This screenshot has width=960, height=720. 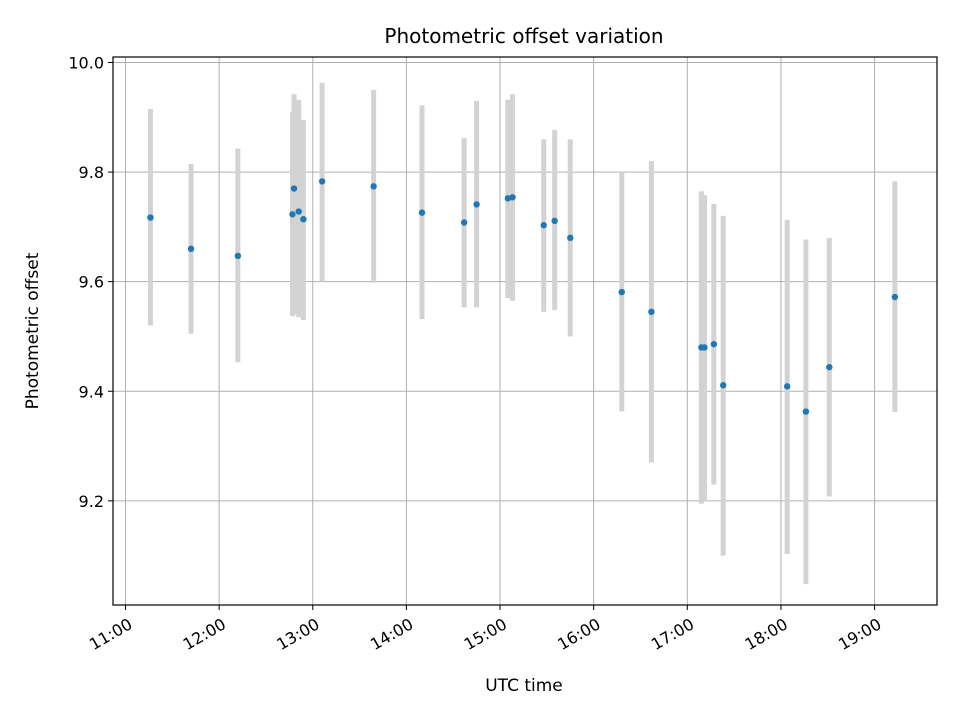 I want to click on x-axis-label: UTC time, so click(x=524, y=686).